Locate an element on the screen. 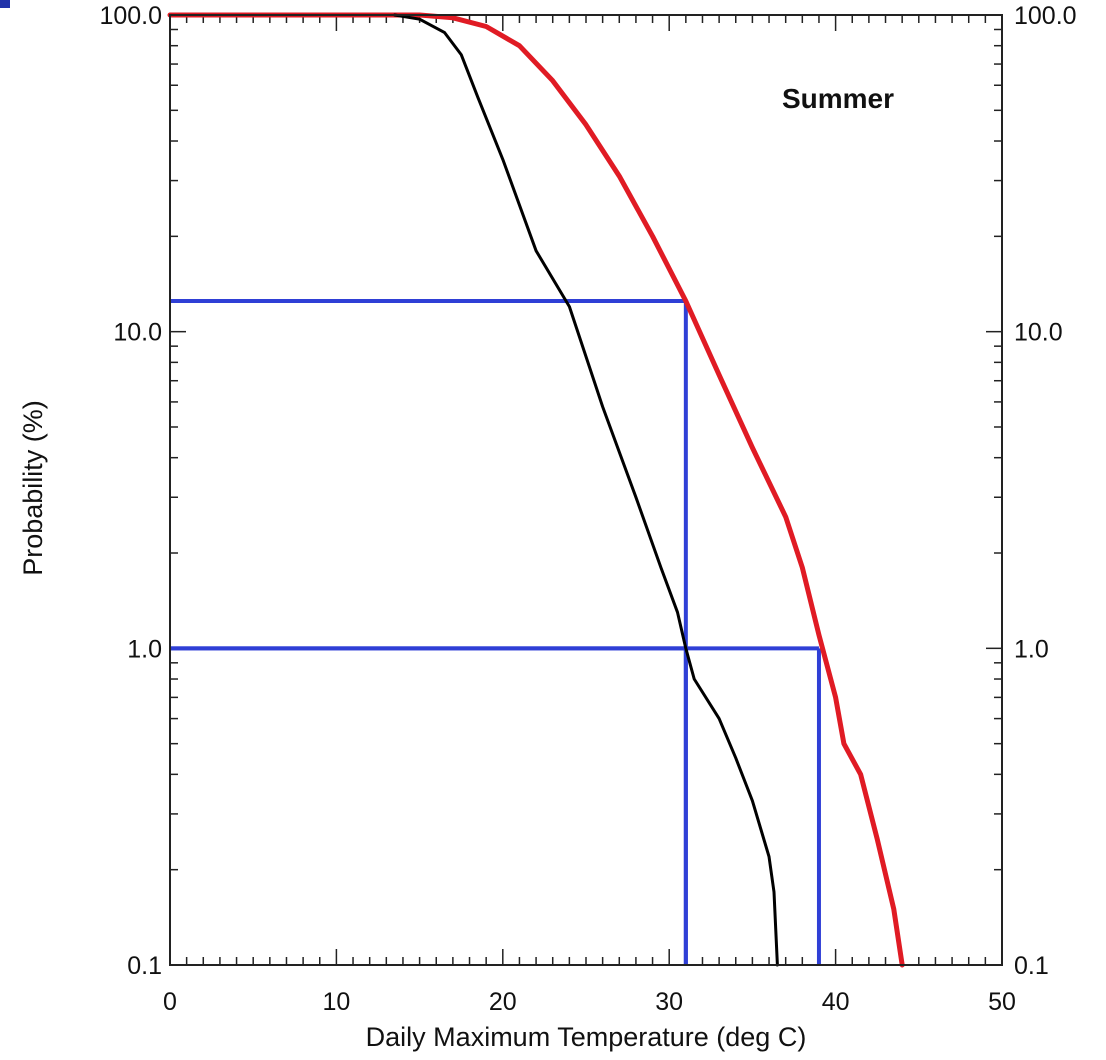 This screenshot has height=1060, width=1106. y-tick-label-left: 10.0 is located at coordinates (137, 333).